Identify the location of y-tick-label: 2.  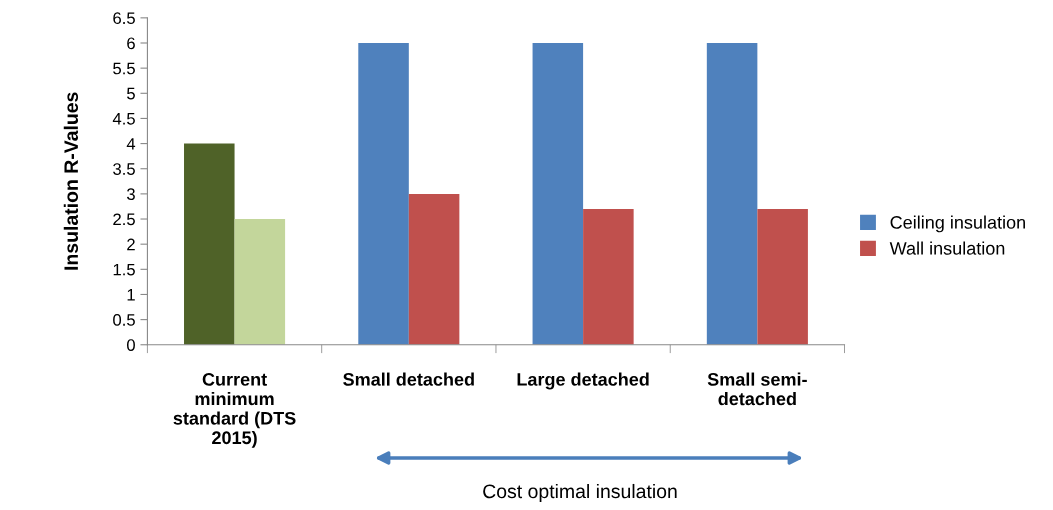
(131, 244).